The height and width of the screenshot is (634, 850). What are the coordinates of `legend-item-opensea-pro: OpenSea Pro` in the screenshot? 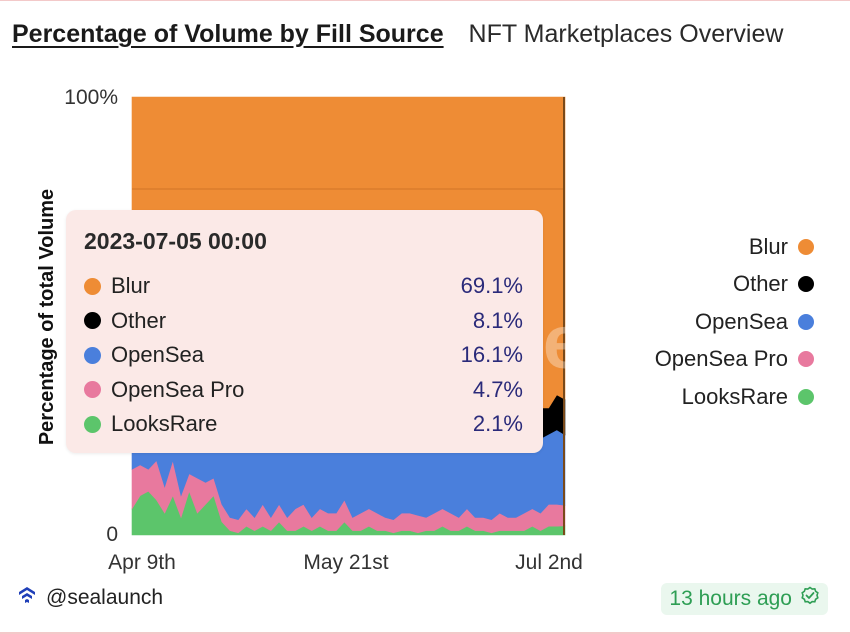 It's located at (734, 360).